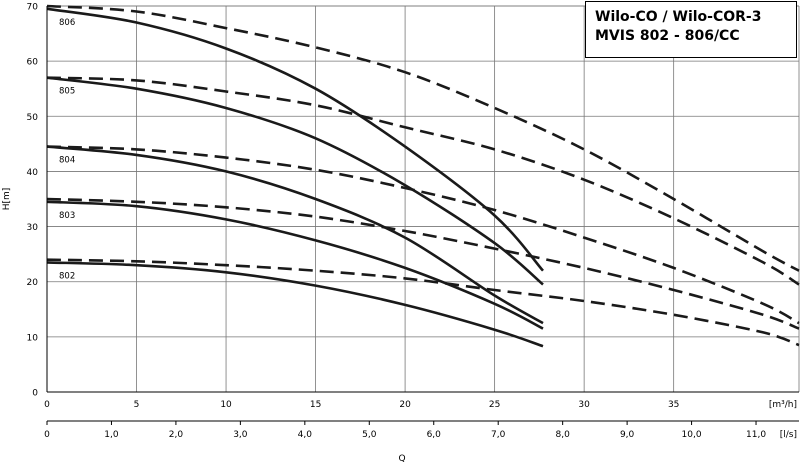 The image size is (800, 464). What do you see at coordinates (111, 435) in the screenshot?
I see `x-tick-label-ls: 1,0` at bounding box center [111, 435].